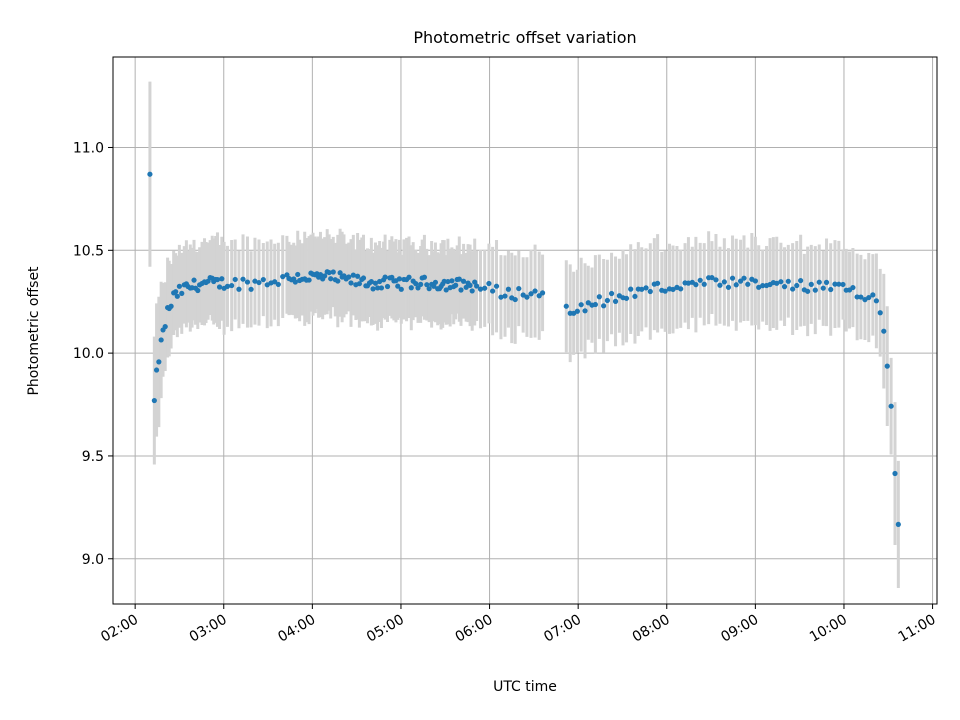  I want to click on y-tick-label: 10.0, so click(88, 354).